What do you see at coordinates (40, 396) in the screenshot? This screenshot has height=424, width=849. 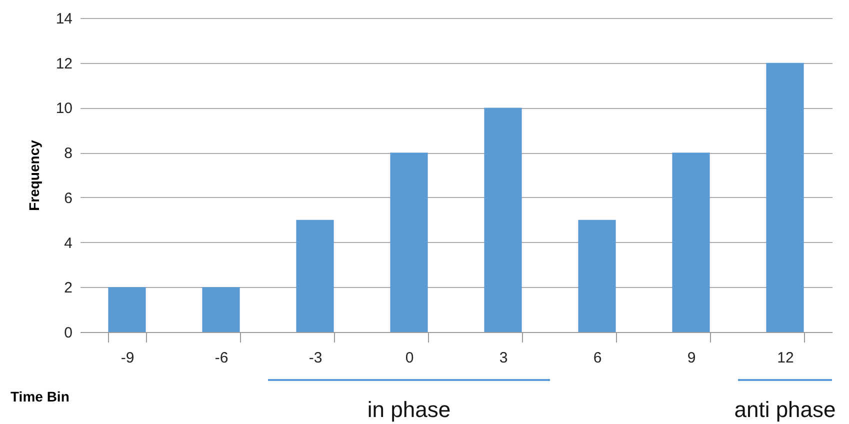 I see `x-axis-title: Time Bin` at bounding box center [40, 396].